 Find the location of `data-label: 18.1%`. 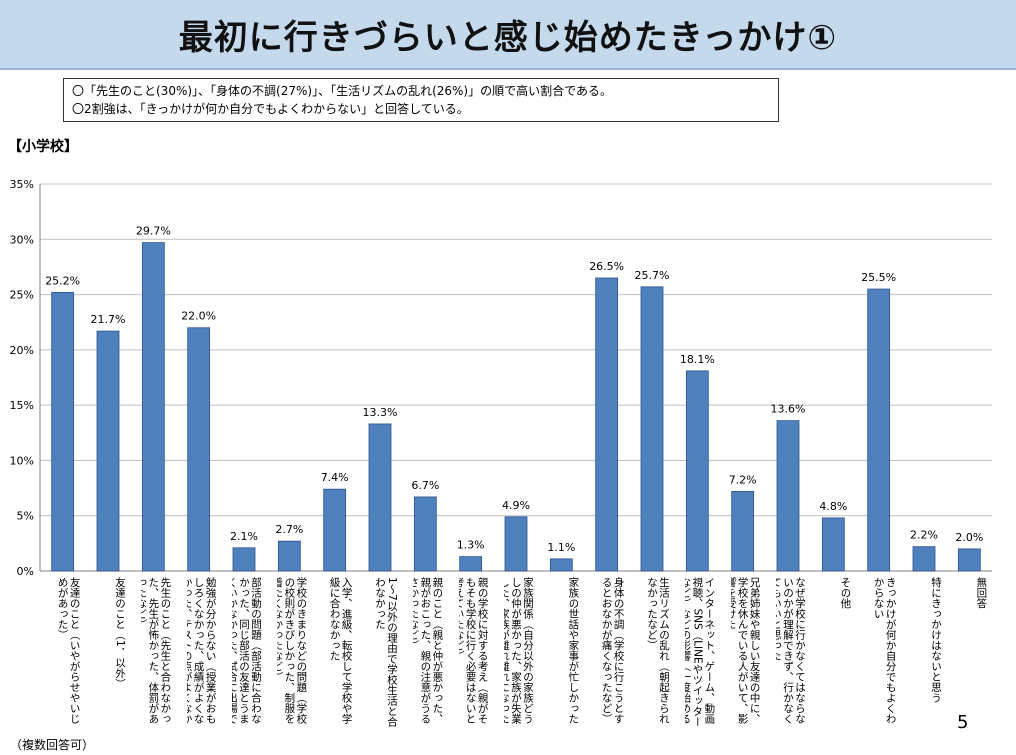

data-label: 18.1% is located at coordinates (697, 359).